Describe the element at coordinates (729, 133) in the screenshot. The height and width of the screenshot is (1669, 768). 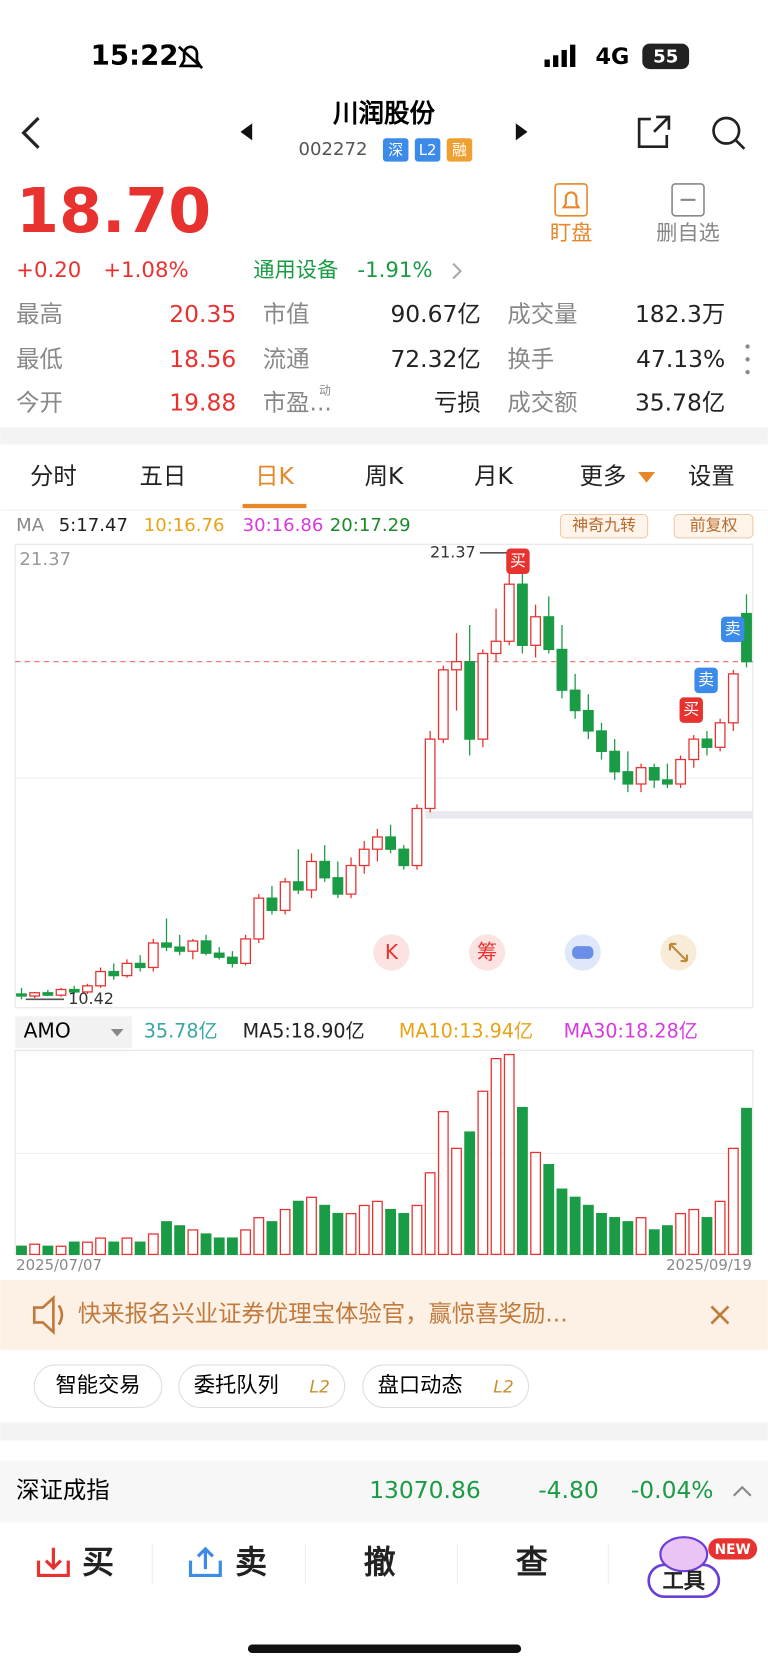
I see `search-icon` at that location.